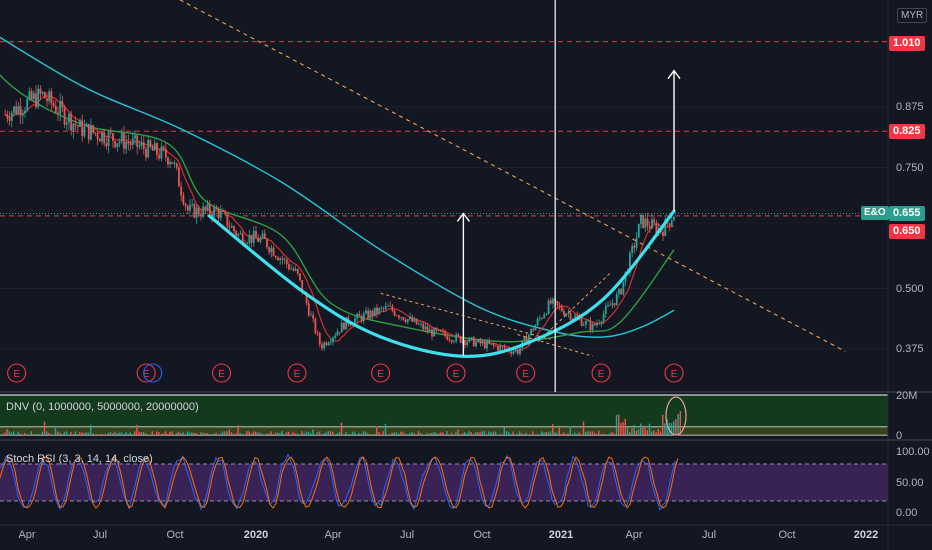 The height and width of the screenshot is (550, 932). What do you see at coordinates (910, 107) in the screenshot?
I see `price-tick-0875: 0.875` at bounding box center [910, 107].